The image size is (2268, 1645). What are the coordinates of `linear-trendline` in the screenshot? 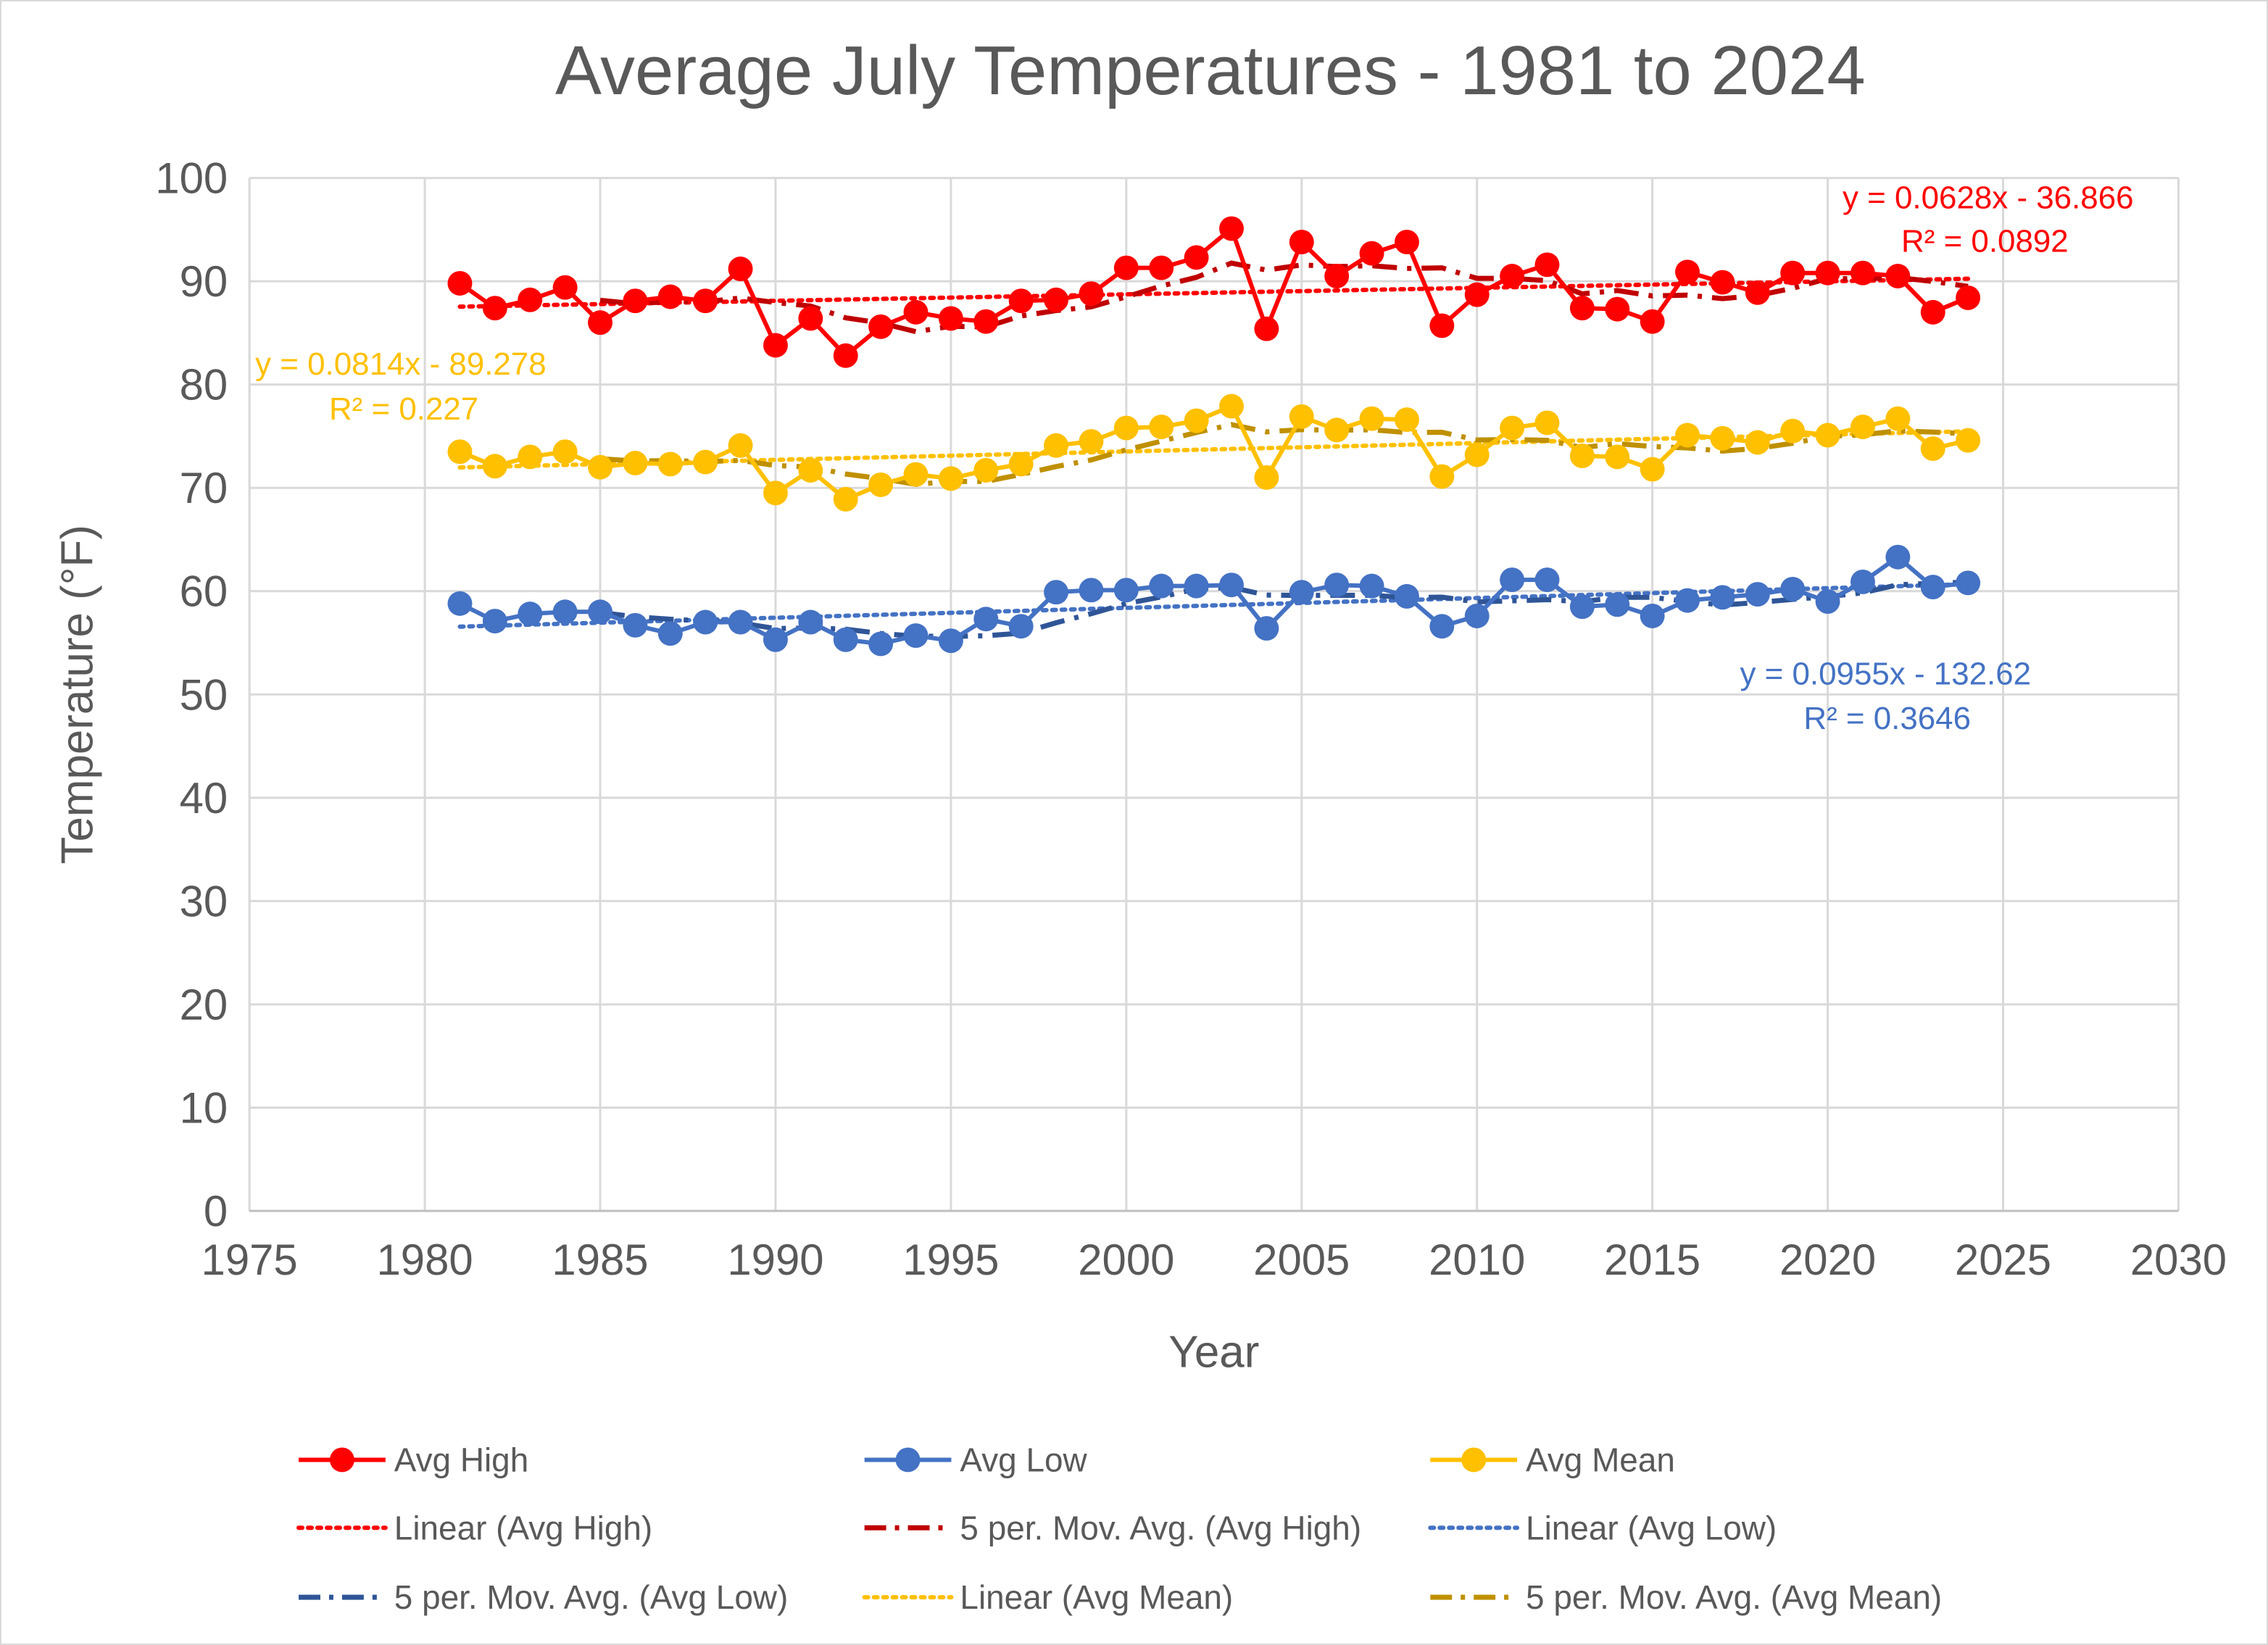 It's located at (1214, 449).